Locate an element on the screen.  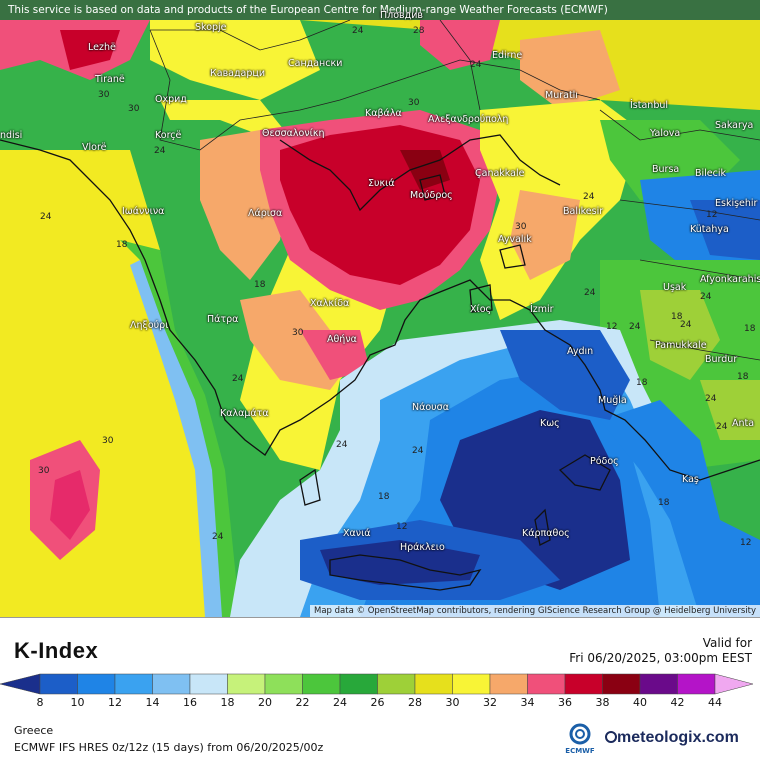
city-label: Χαλκίδα is located at coordinates (330, 303).